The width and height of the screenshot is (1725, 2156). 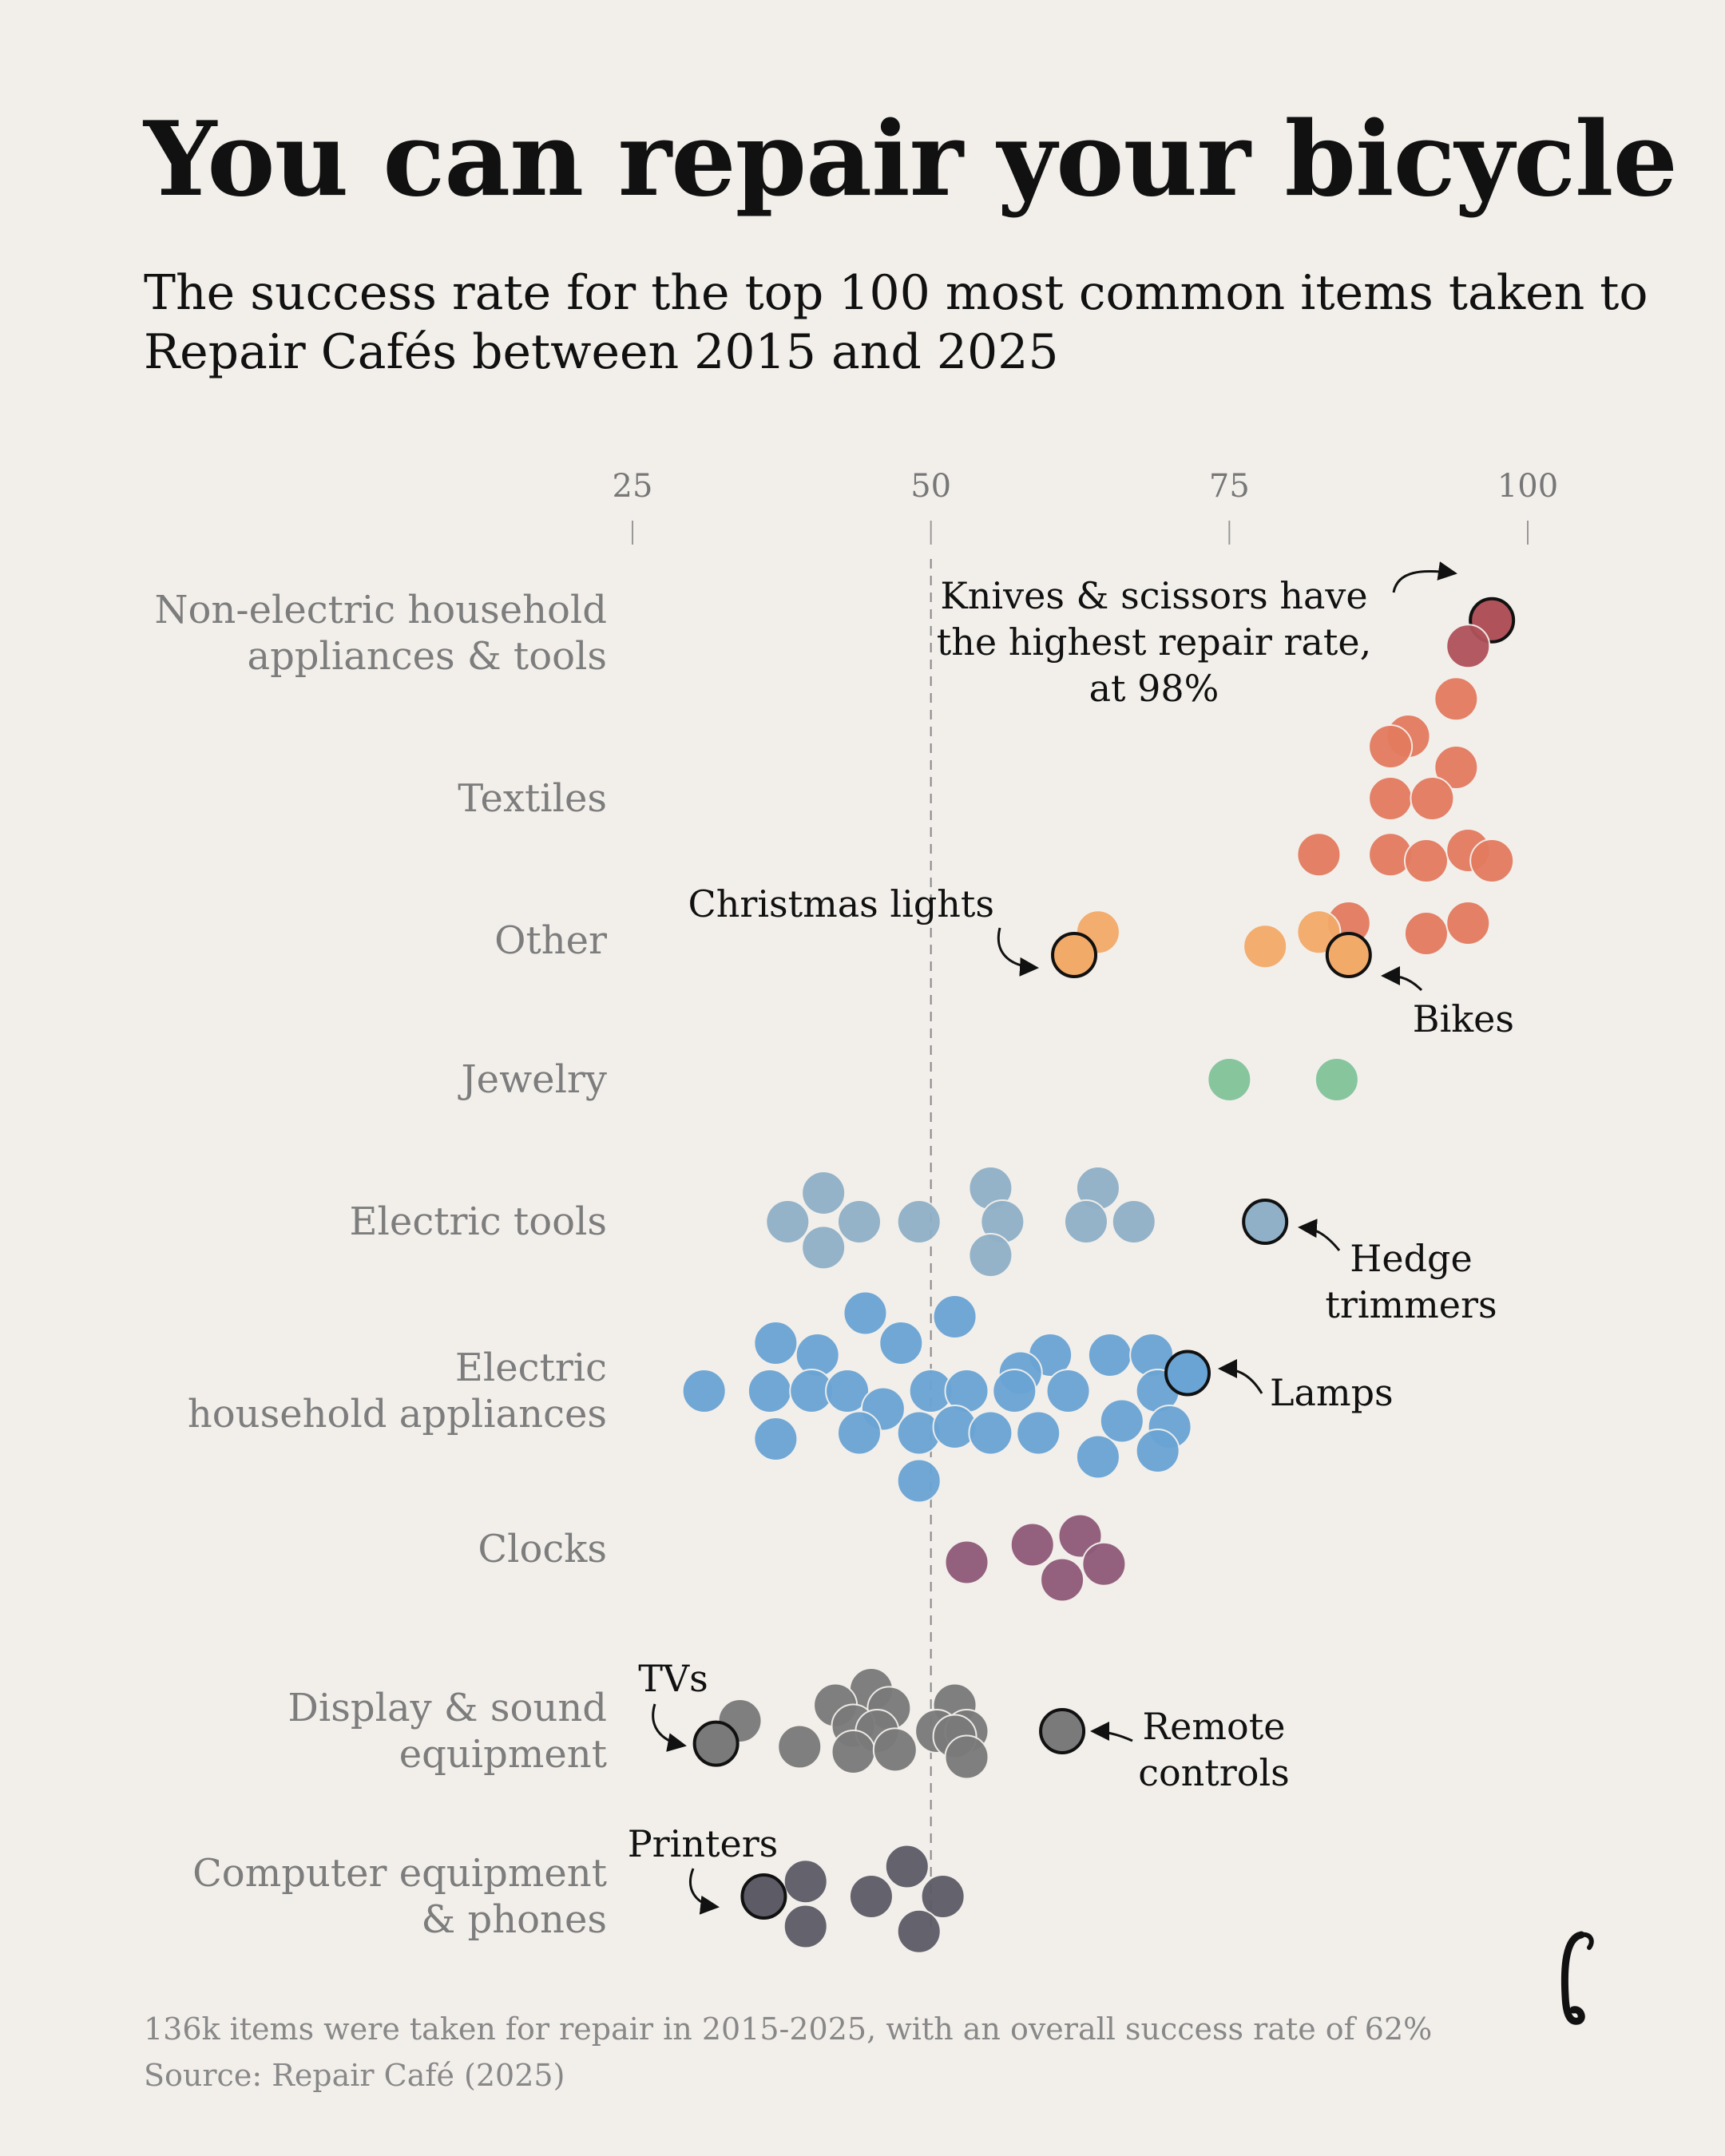 I want to click on category-label: equipment, so click(x=503, y=1754).